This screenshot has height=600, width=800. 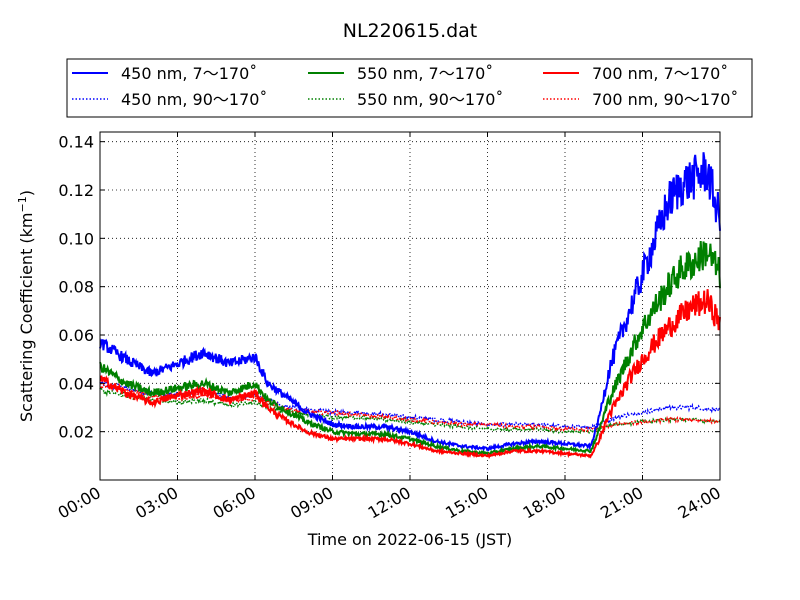 I want to click on y-tick-label-5: 0.12, so click(x=76, y=190).